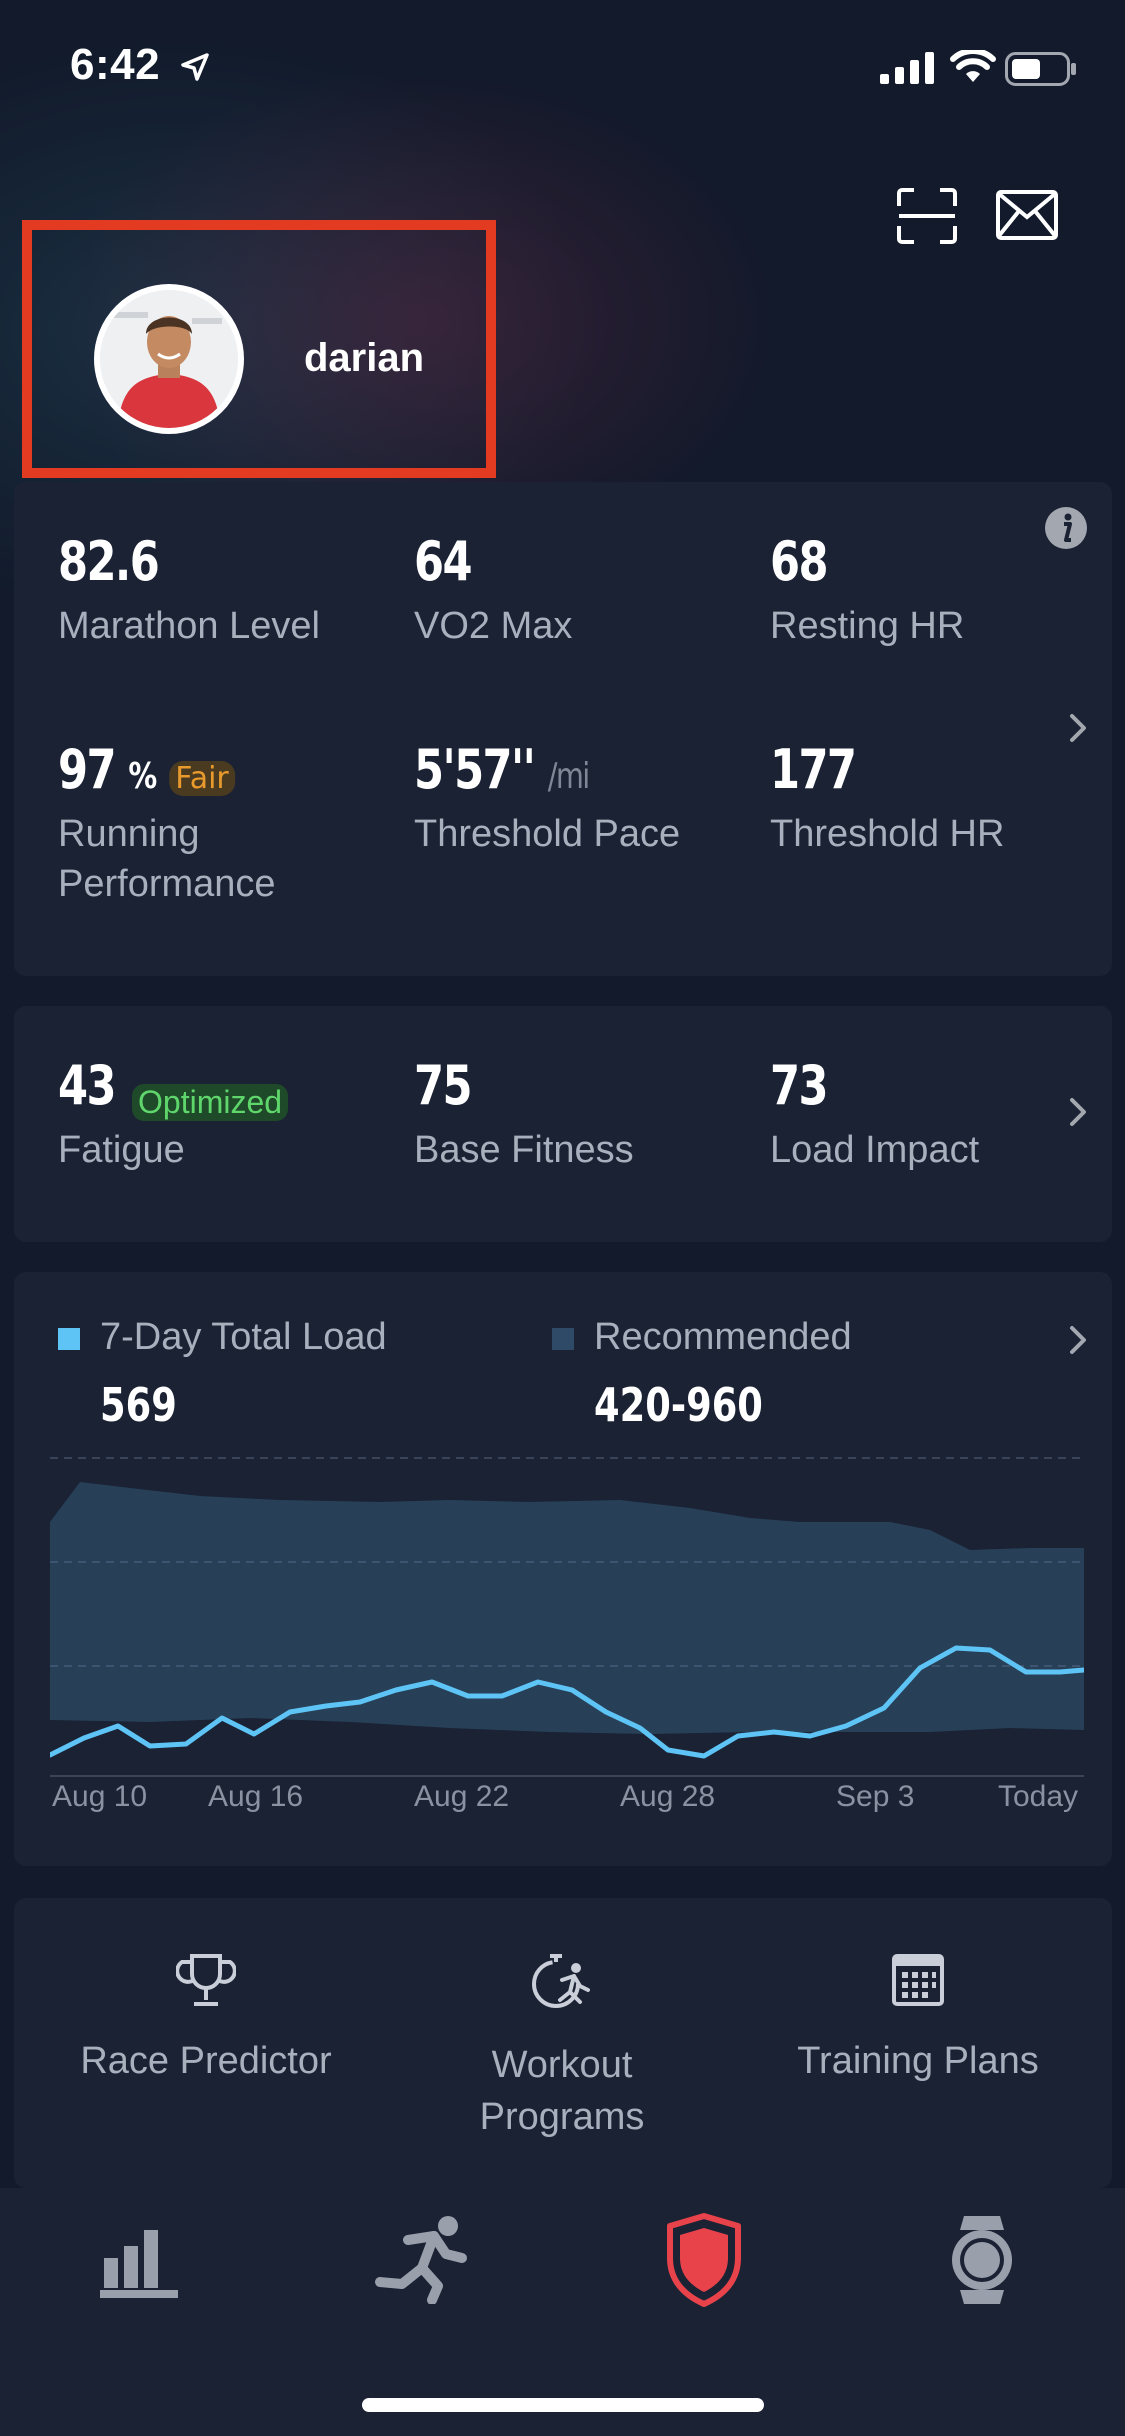 This screenshot has width=1125, height=2436. Describe the element at coordinates (799, 1085) in the screenshot. I see `load-impact-value: 73` at that location.